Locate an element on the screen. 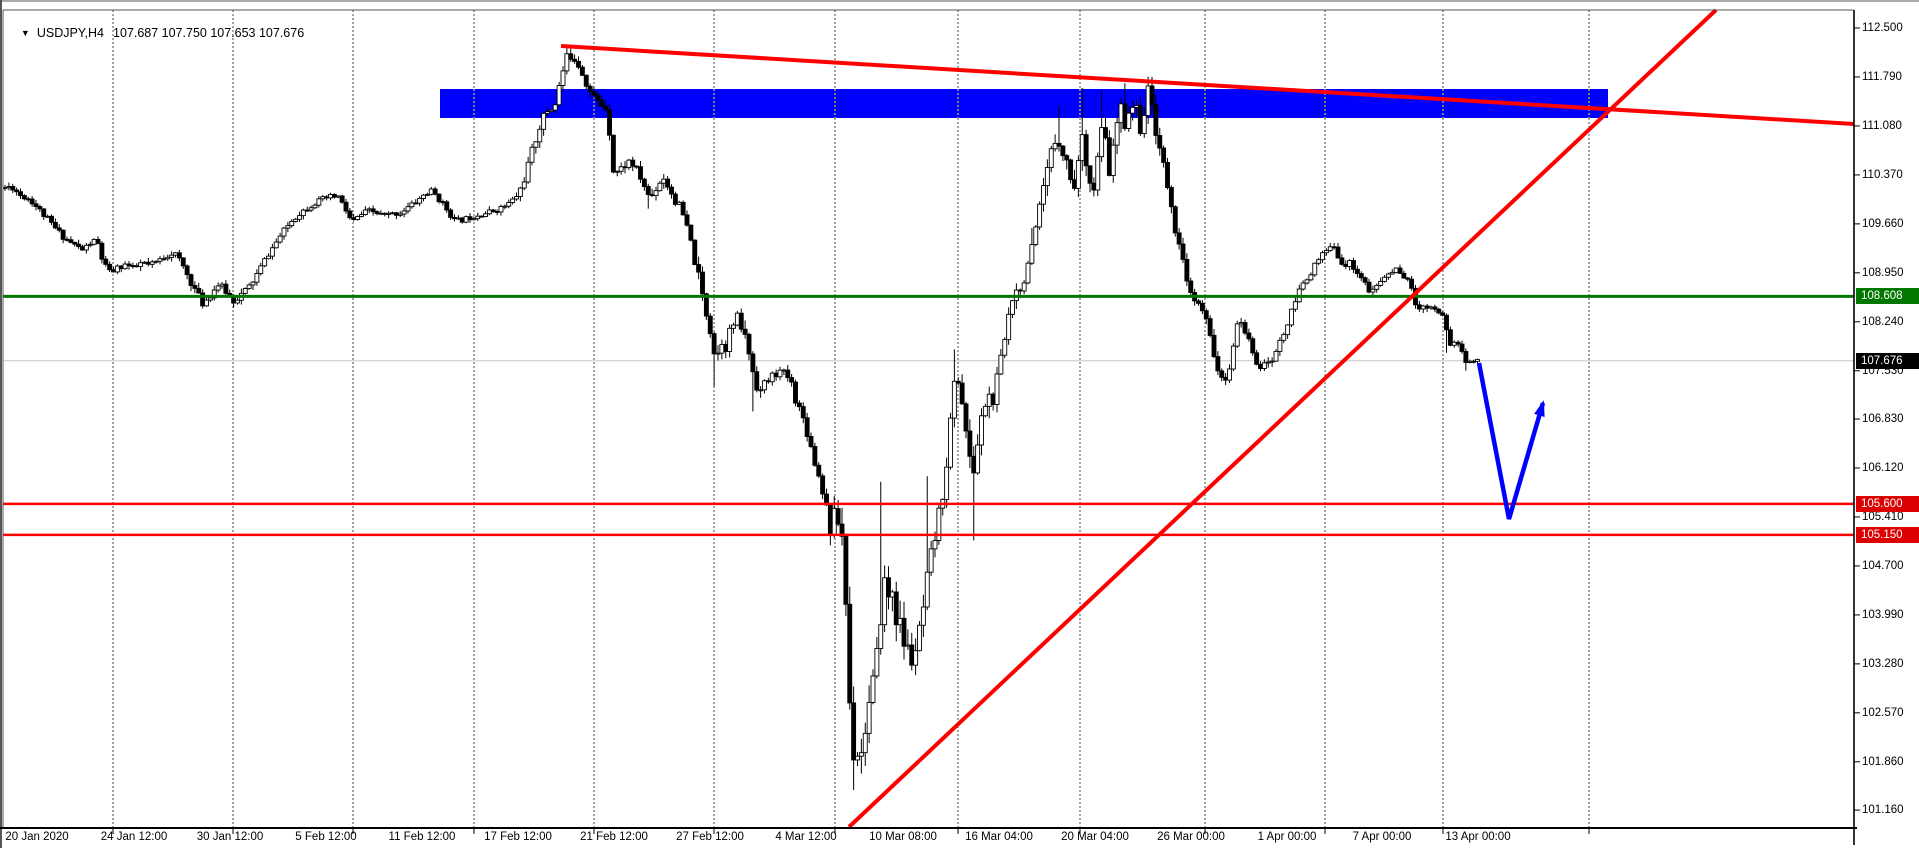 The image size is (1919, 854). time-tick-label: 20 Mar 04:00 is located at coordinates (1095, 837).